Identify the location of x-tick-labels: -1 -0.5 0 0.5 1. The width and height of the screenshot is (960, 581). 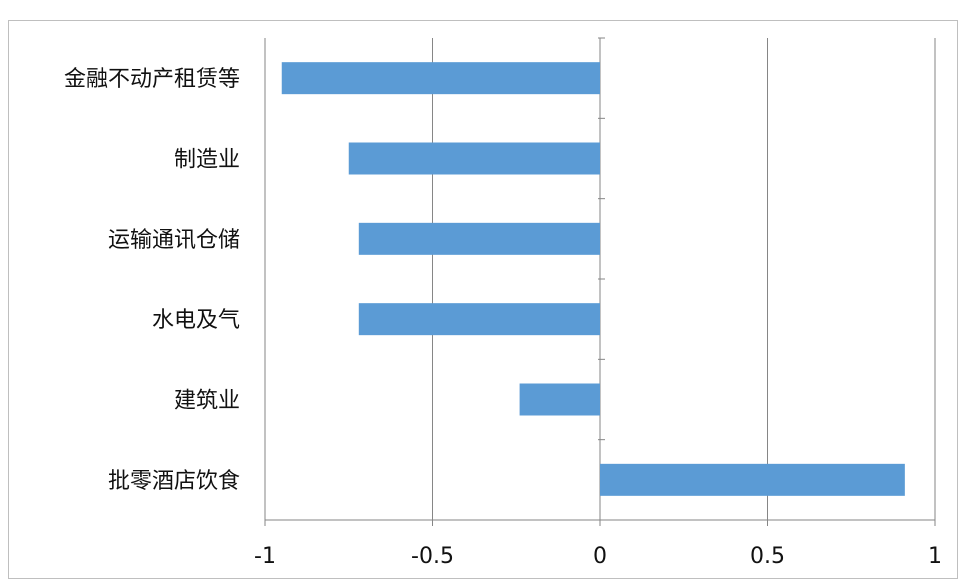
(598, 556).